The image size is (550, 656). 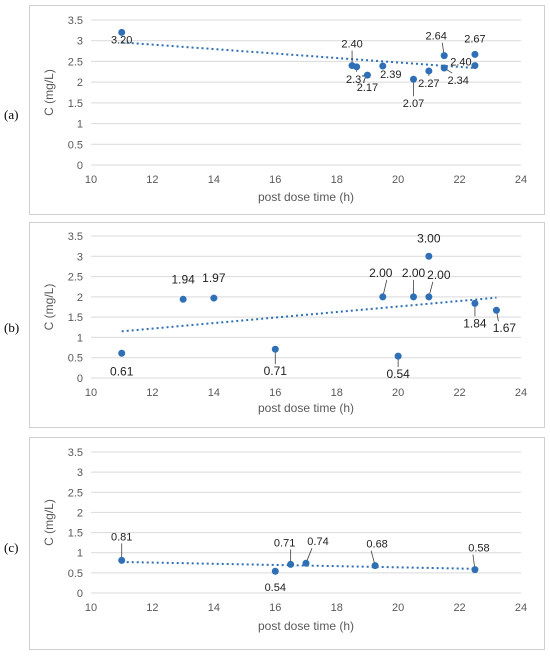 What do you see at coordinates (436, 37) in the screenshot?
I see `data-label: 2.64` at bounding box center [436, 37].